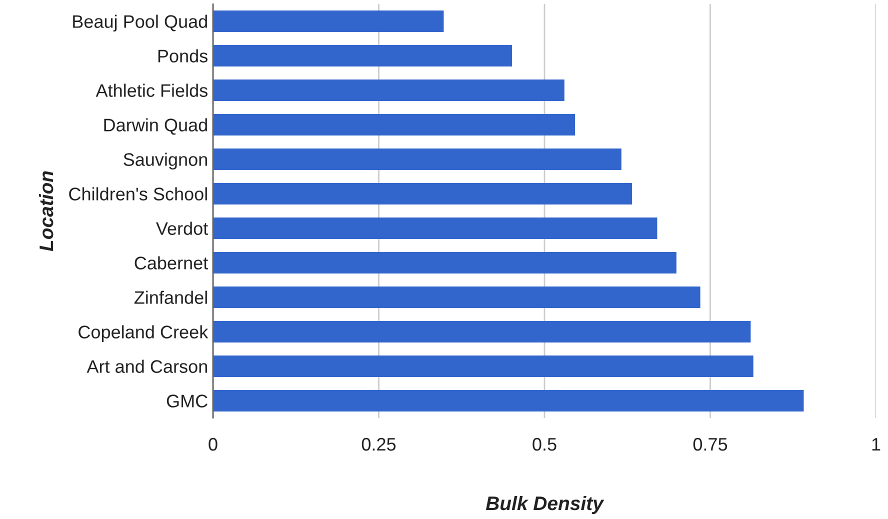 The height and width of the screenshot is (519, 888). What do you see at coordinates (155, 126) in the screenshot?
I see `y-tick-label: Darwin Quad` at bounding box center [155, 126].